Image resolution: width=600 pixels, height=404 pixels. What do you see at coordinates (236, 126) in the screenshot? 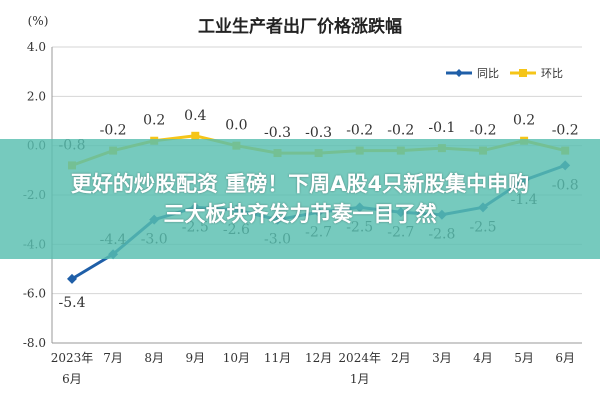
I see `data-label-1: 0.0` at bounding box center [236, 126].